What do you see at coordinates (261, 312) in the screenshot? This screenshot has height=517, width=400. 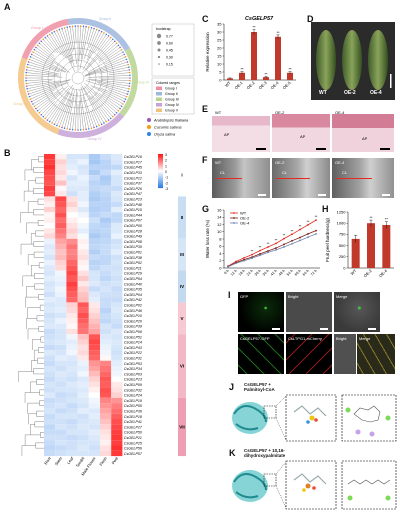 I see `gfp-image: GFP` at bounding box center [261, 312].